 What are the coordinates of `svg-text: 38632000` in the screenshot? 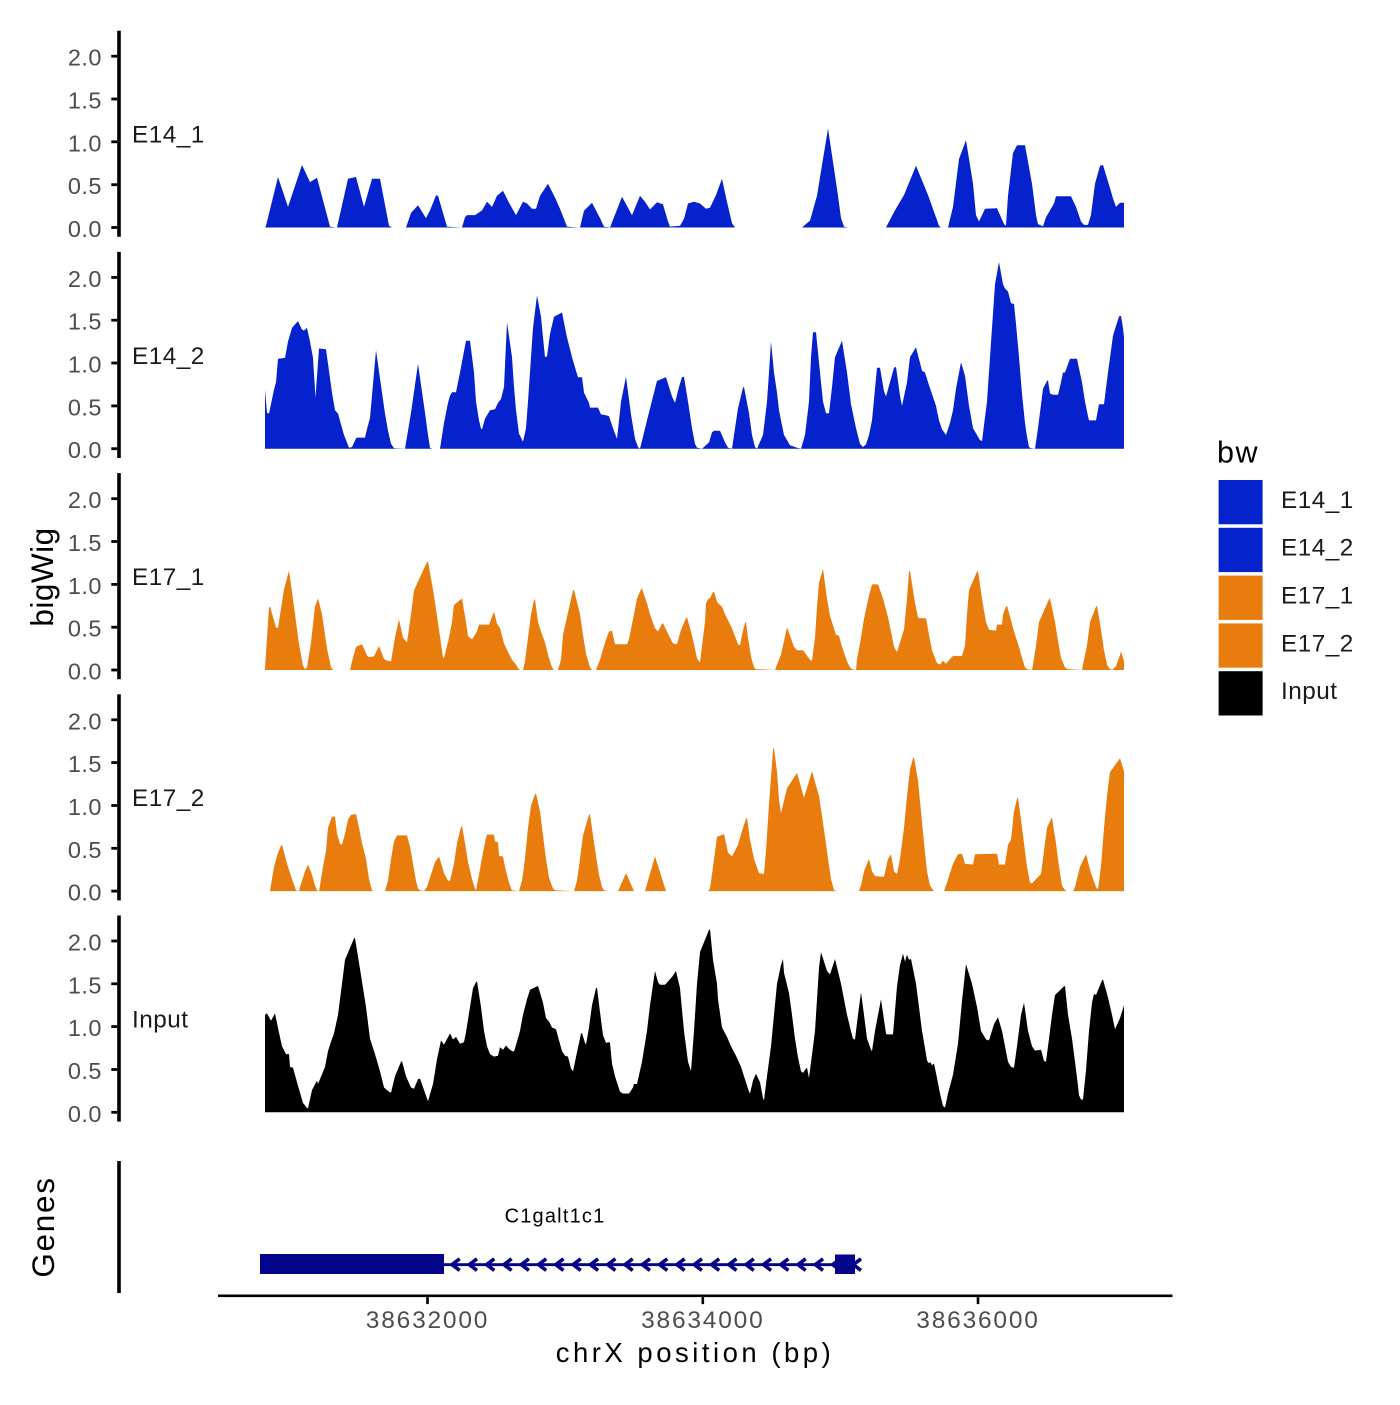 It's located at (427, 1320).